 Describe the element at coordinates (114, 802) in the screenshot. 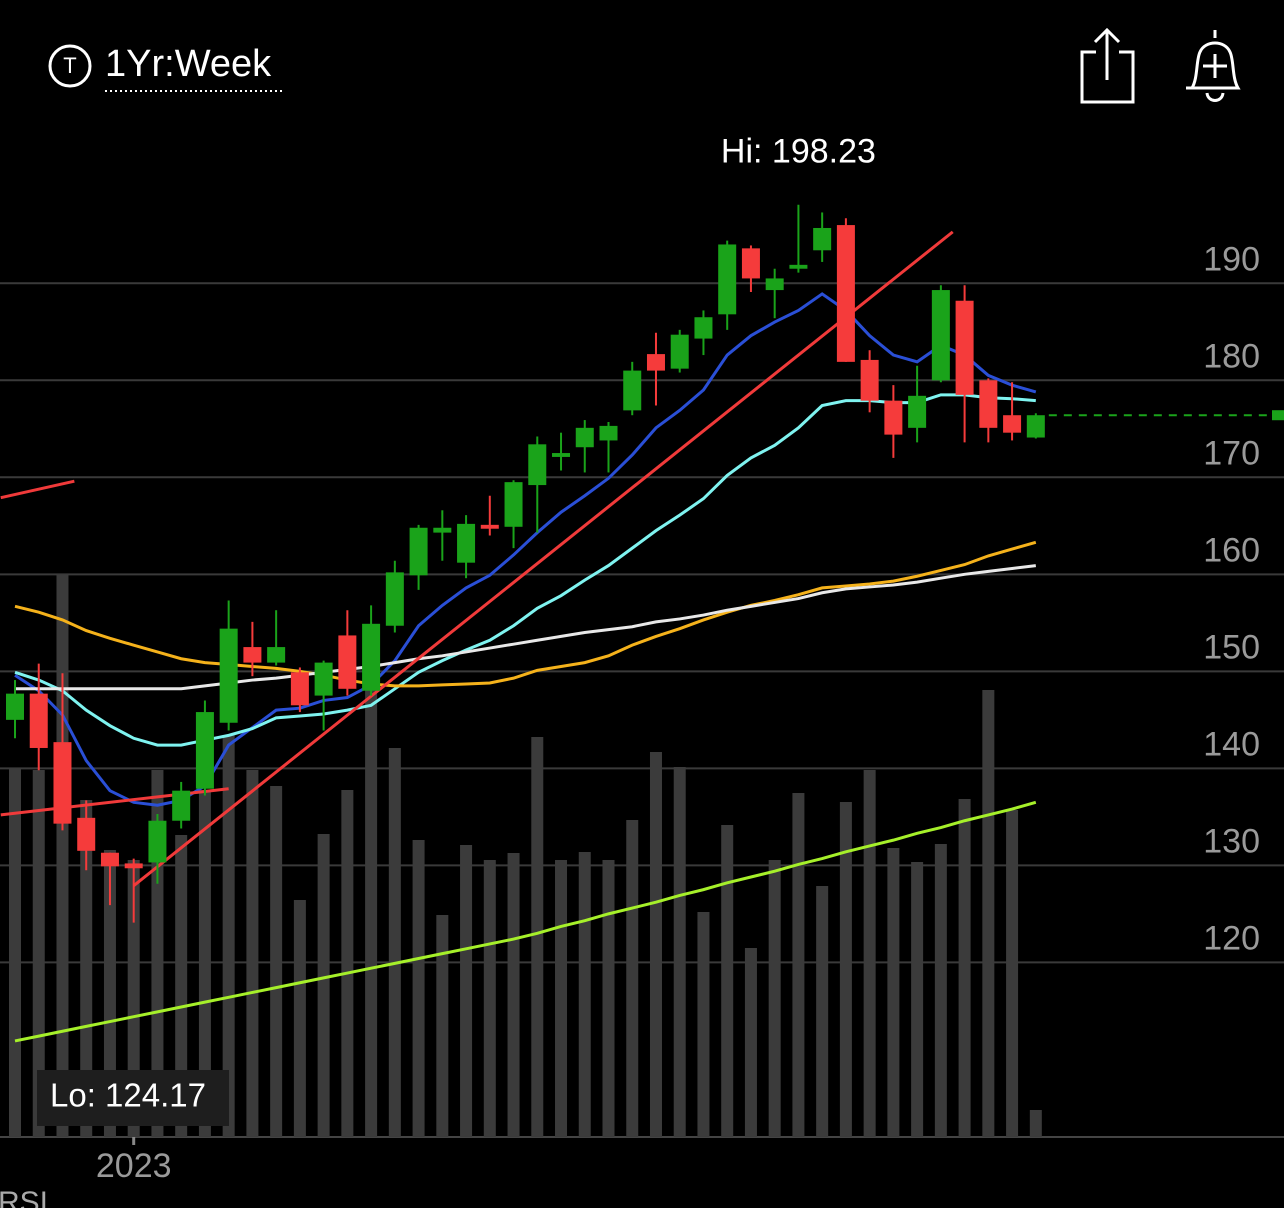

I see `trendline` at that location.